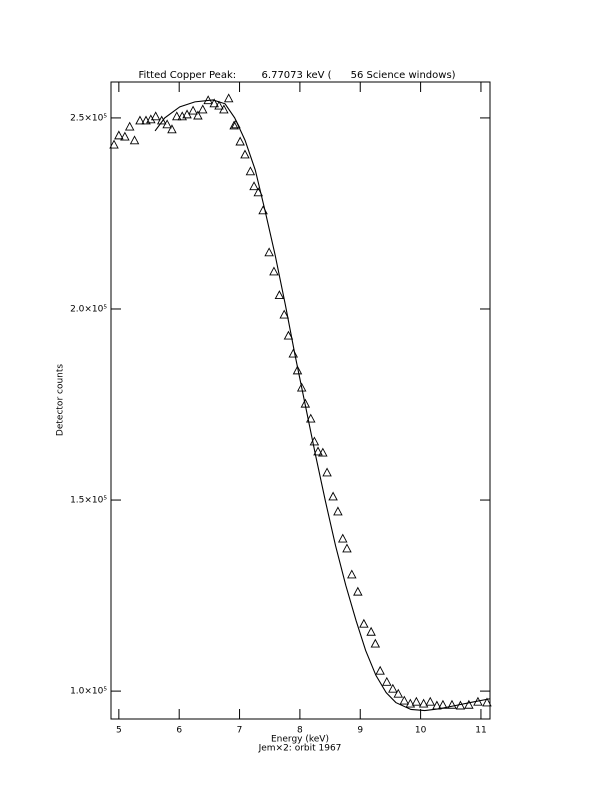 Image resolution: width=612 pixels, height=792 pixels. I want to click on caption: Jem×2: orbit 1967, so click(300, 749).